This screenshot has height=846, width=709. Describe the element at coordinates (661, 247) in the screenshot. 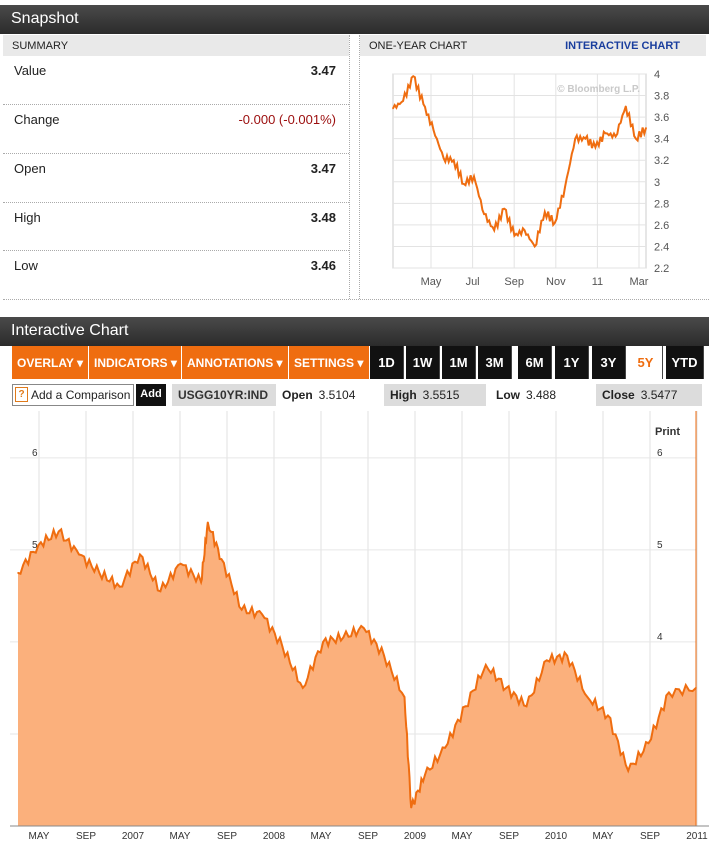

I see `y-tick-label: 2.4` at that location.